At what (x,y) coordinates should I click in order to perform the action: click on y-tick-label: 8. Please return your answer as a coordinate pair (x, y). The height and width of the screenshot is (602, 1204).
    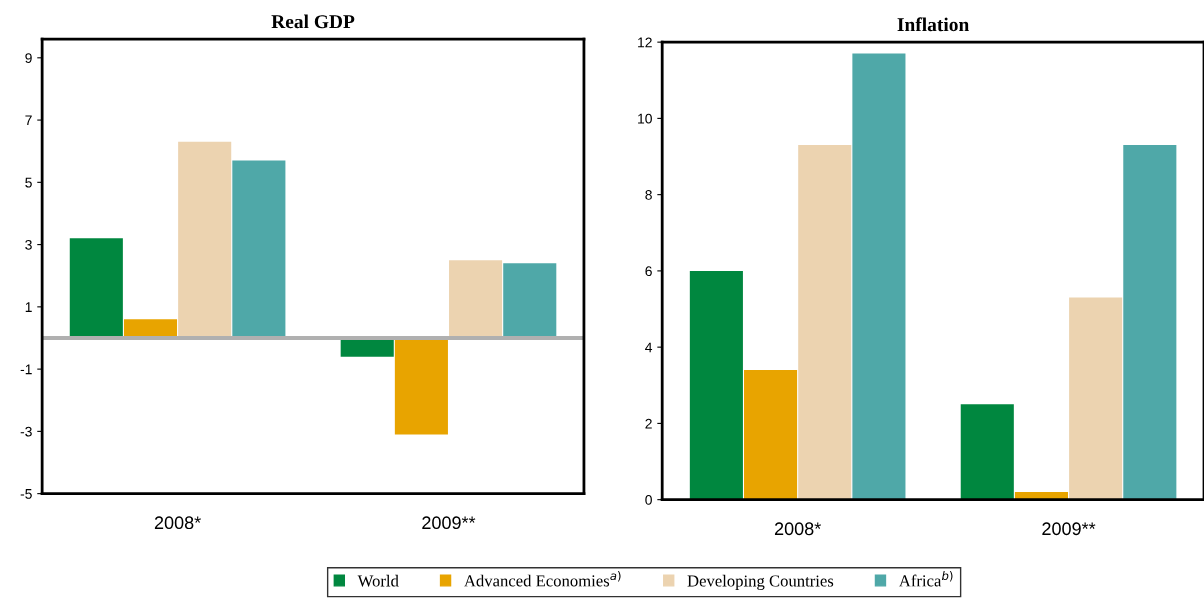
    Looking at the image, I should click on (648, 194).